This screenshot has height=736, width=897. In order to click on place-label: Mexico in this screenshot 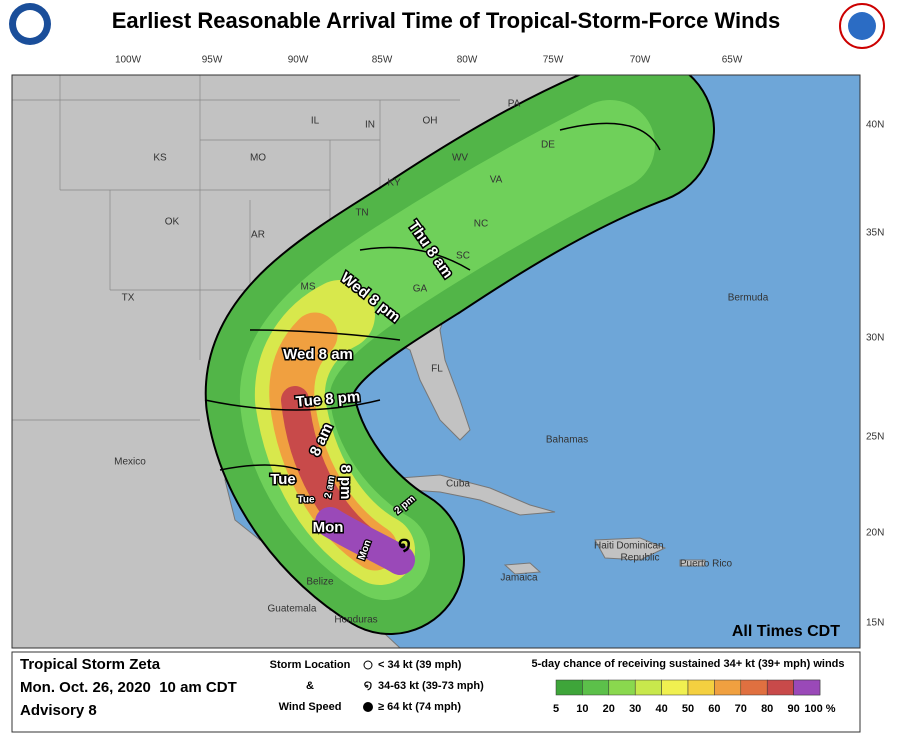, I will do `click(130, 462)`.